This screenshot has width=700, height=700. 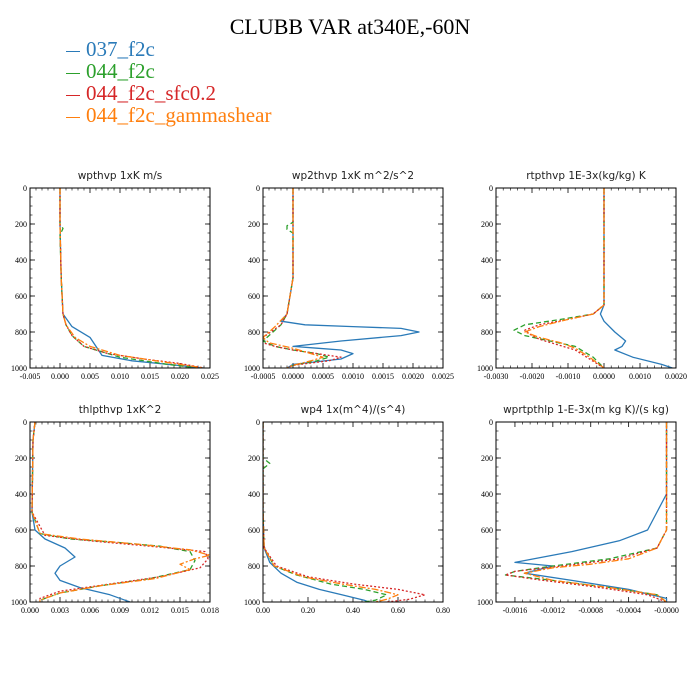 What do you see at coordinates (353, 410) in the screenshot?
I see `chart-title: wp4 1x(m^4)/(s^4)` at bounding box center [353, 410].